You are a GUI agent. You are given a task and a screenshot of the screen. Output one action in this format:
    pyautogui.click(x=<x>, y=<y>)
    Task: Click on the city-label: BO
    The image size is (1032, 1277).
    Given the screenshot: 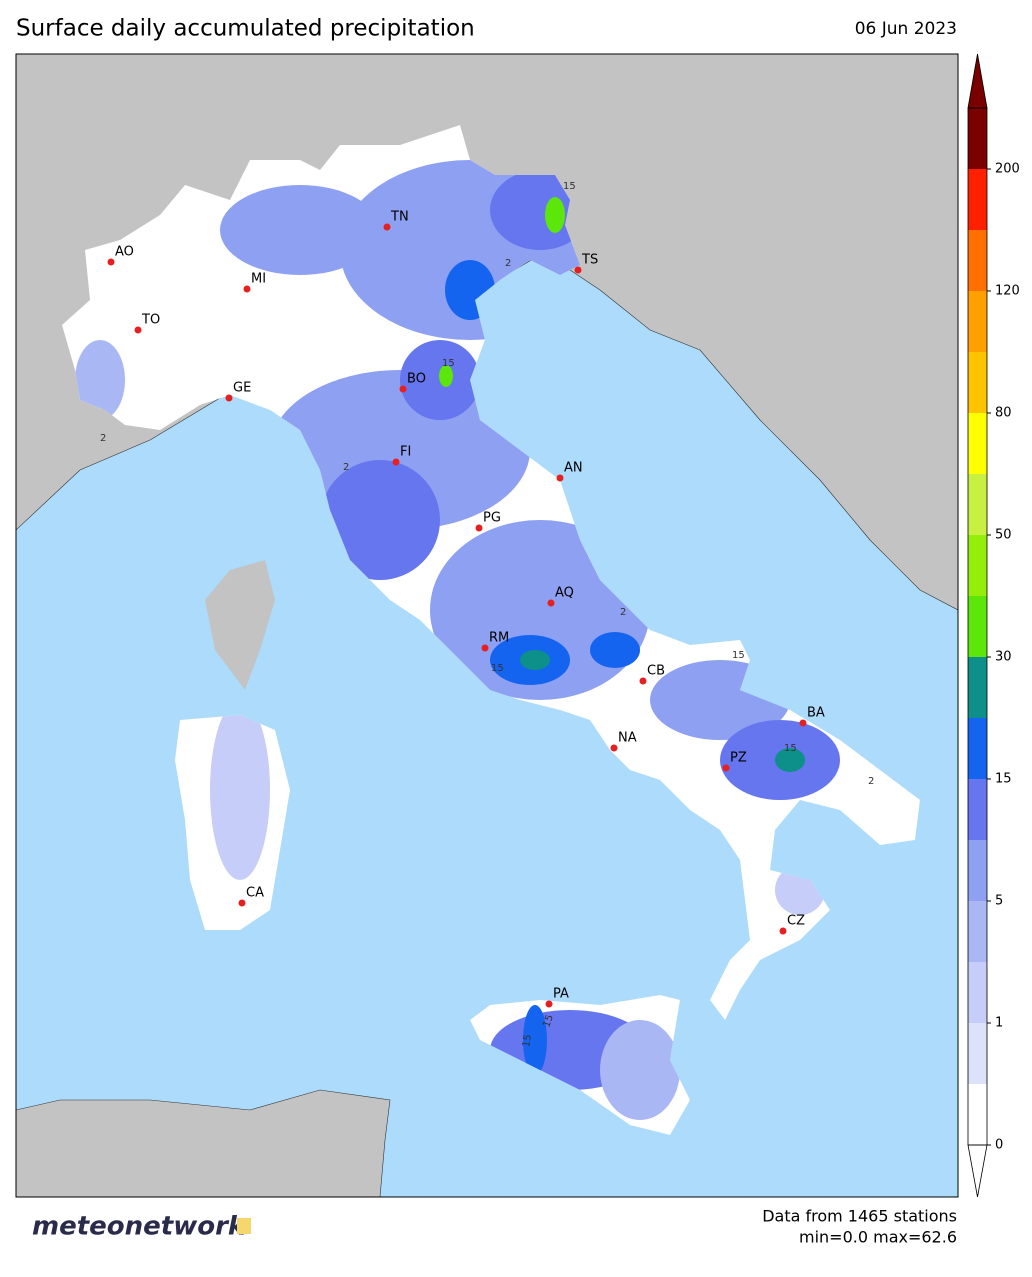 What is the action you would take?
    pyautogui.click(x=416, y=379)
    